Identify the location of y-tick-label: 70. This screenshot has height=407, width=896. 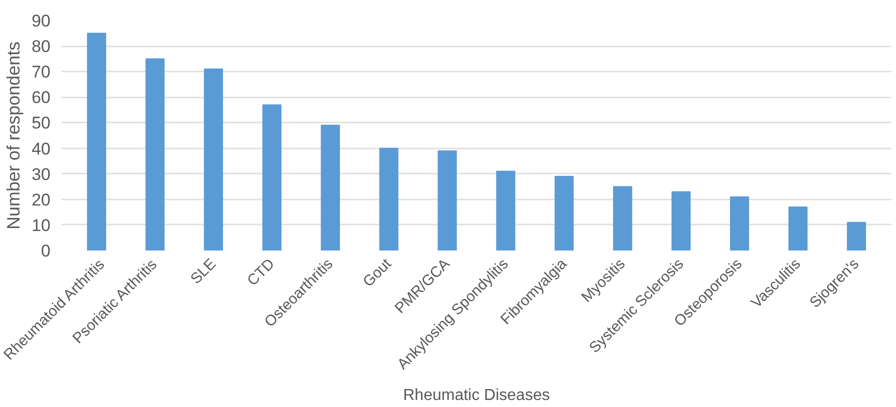
(41, 72).